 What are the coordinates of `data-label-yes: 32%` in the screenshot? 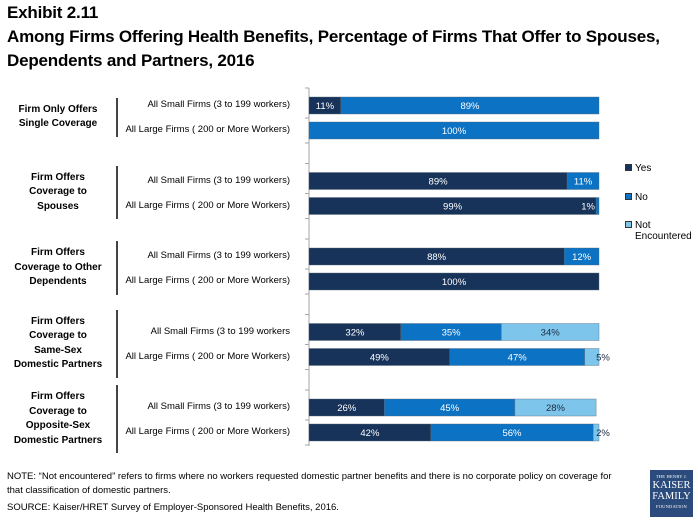 It's located at (355, 333).